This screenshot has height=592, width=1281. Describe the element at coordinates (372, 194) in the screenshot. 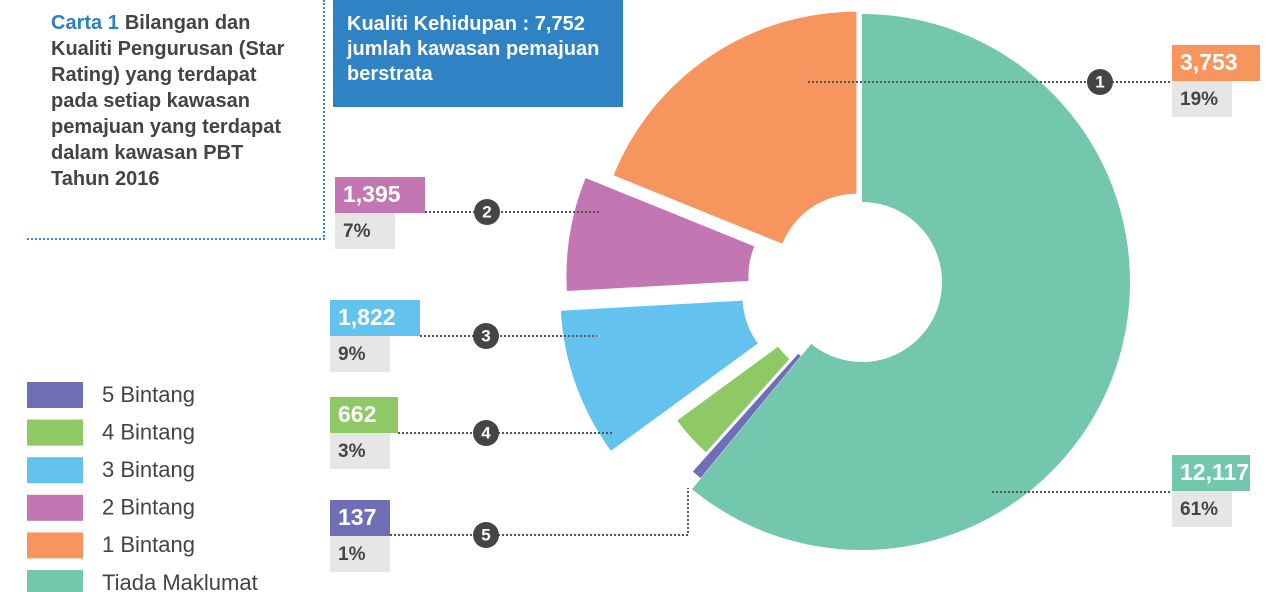

I see `value-label: 1,395` at that location.